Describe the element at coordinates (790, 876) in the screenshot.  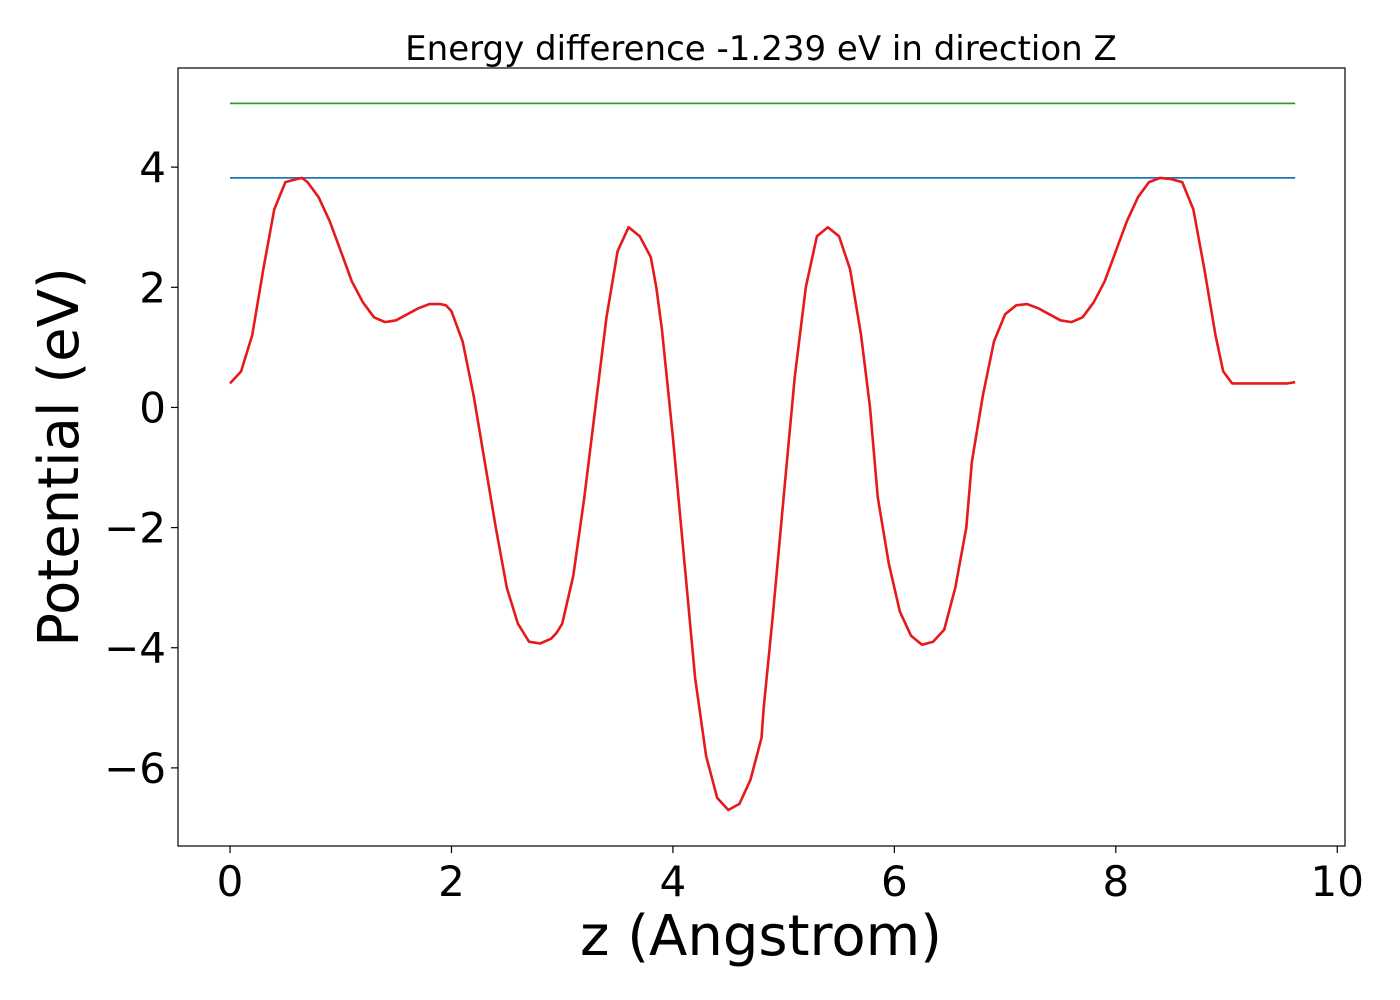
I see `x-axis: 0 2 4 6 8 10` at that location.